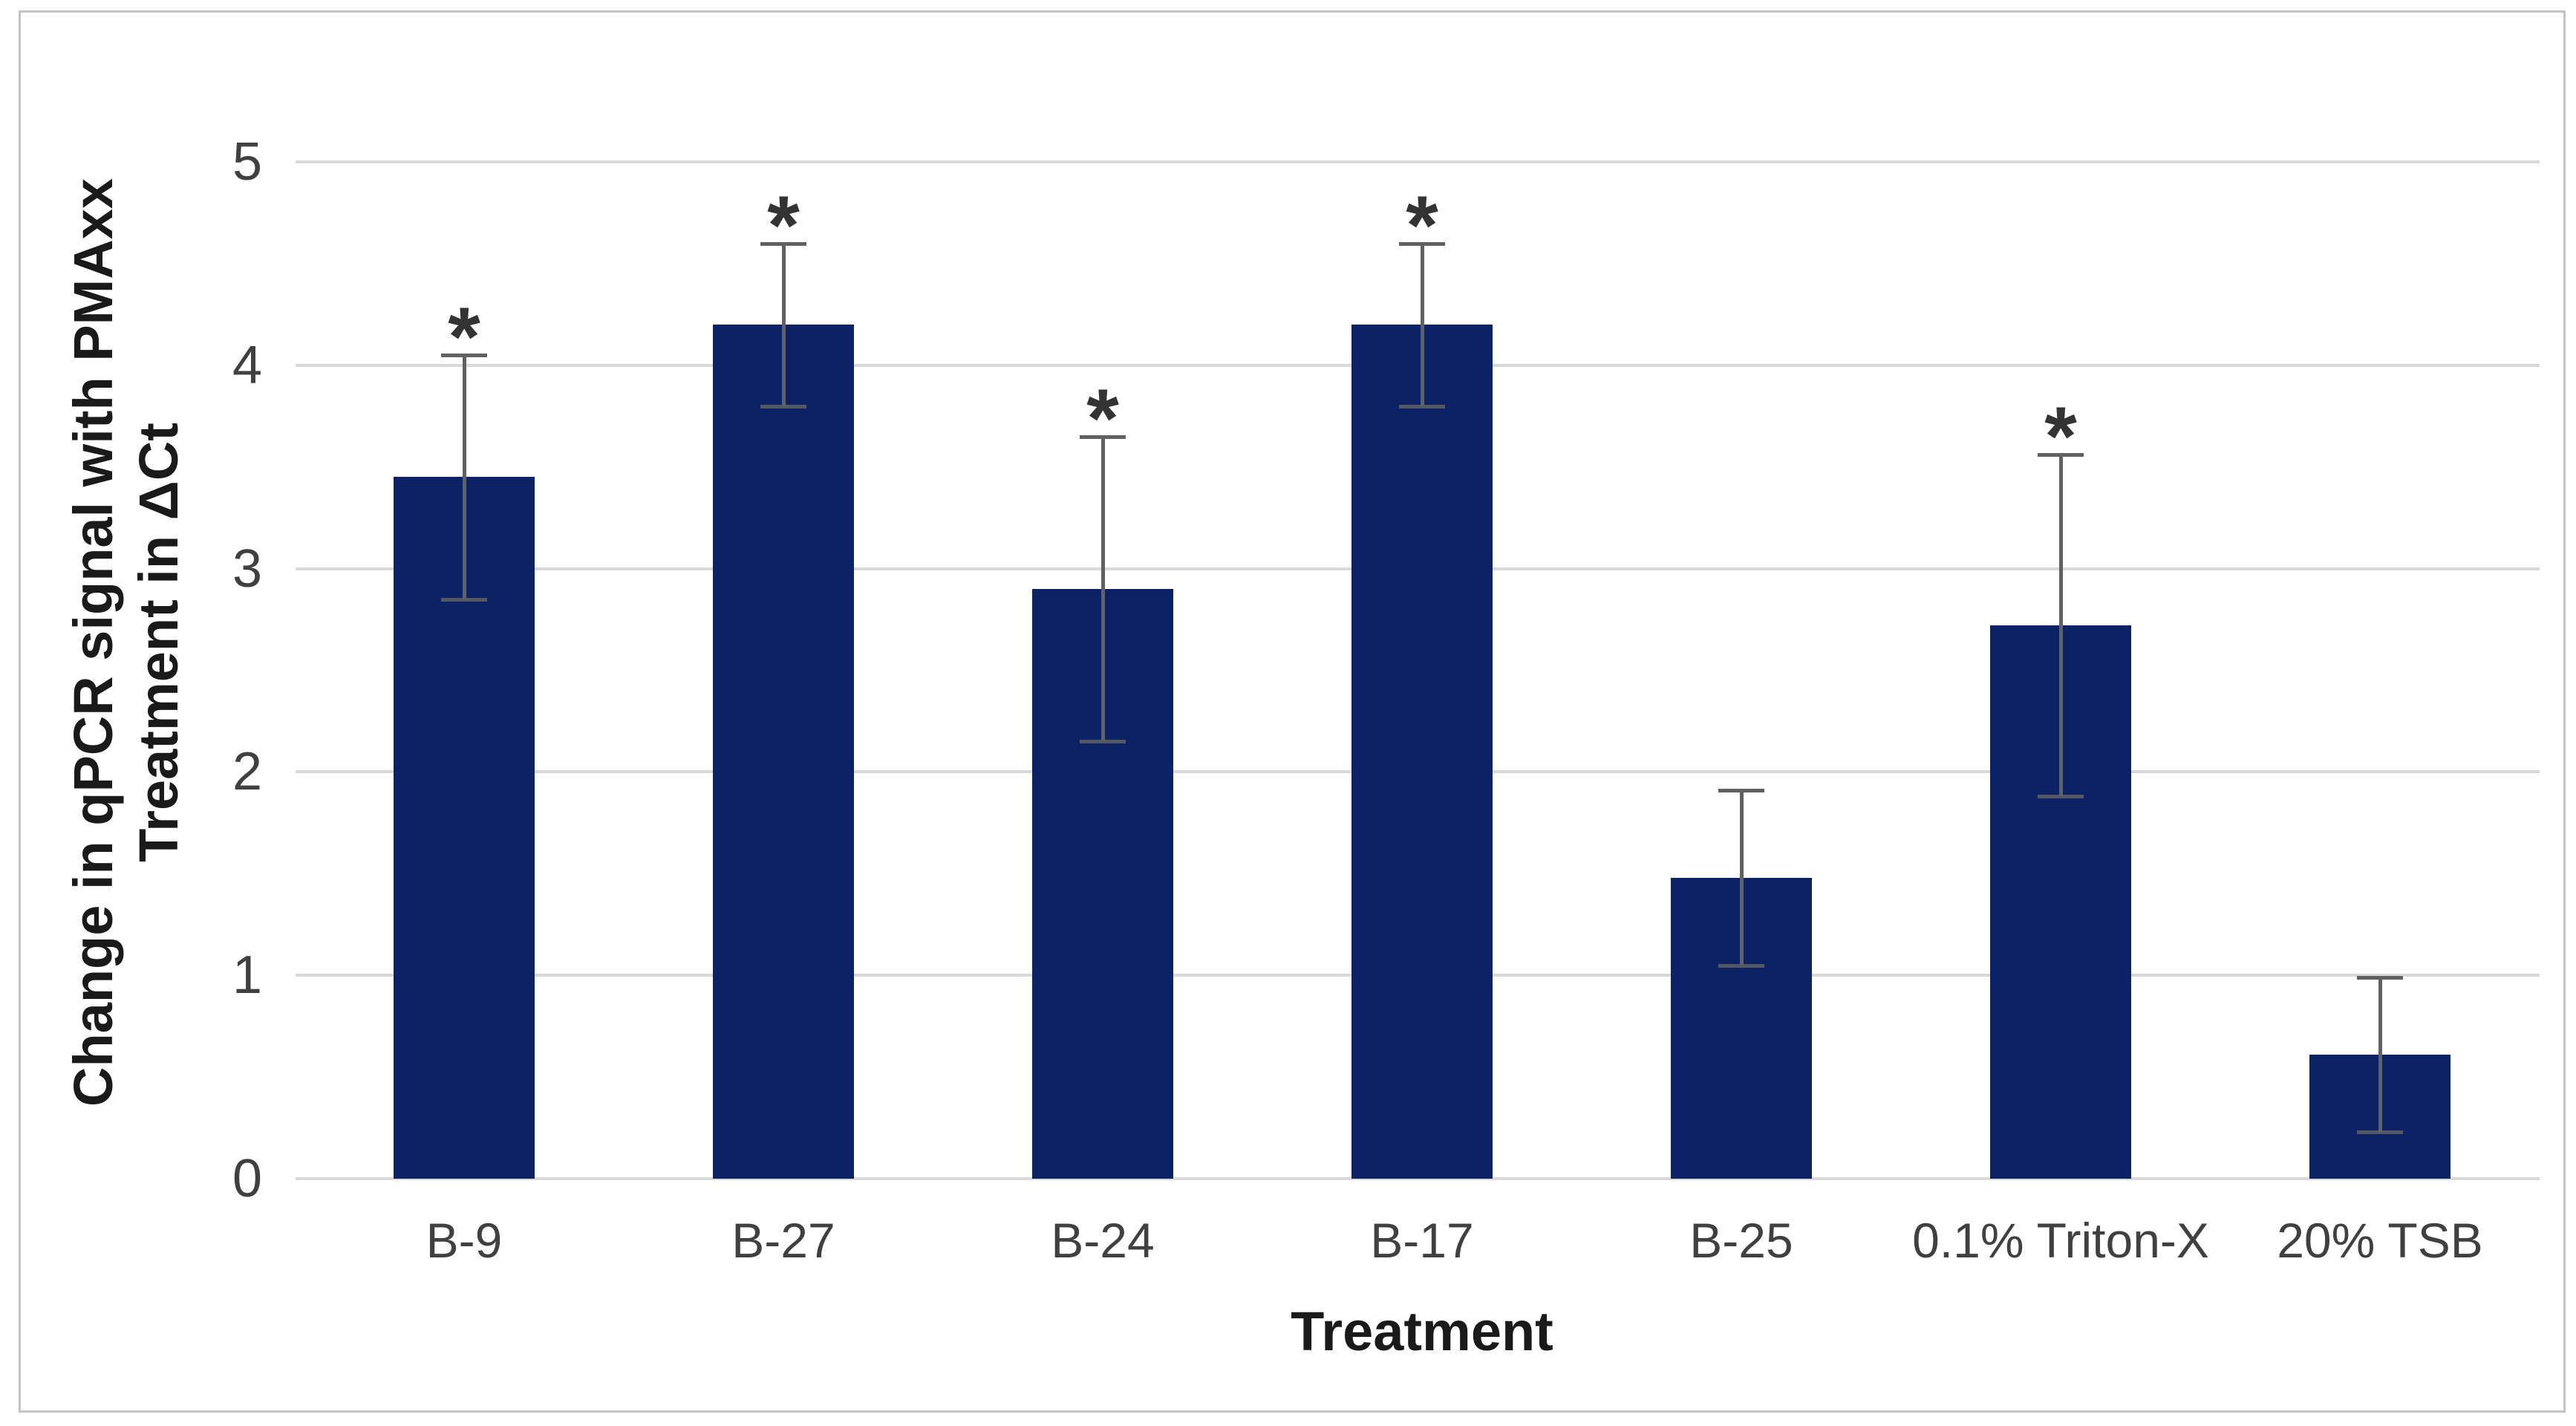 Image resolution: width=2576 pixels, height=1426 pixels. Describe the element at coordinates (783, 225) in the screenshot. I see `significance-marker-b-27: *` at that location.